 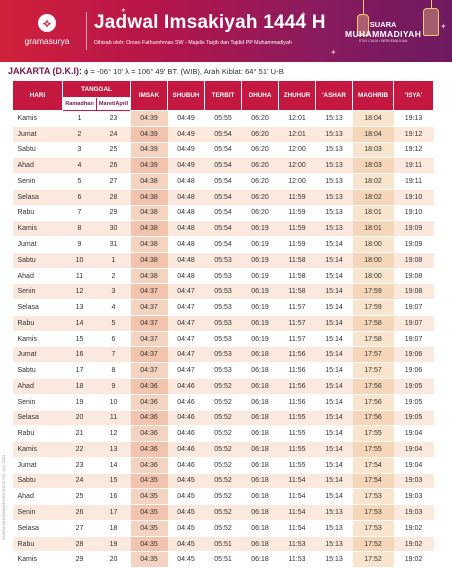 I want to click on ramadhan-date-cell: 17, so click(x=79, y=371).